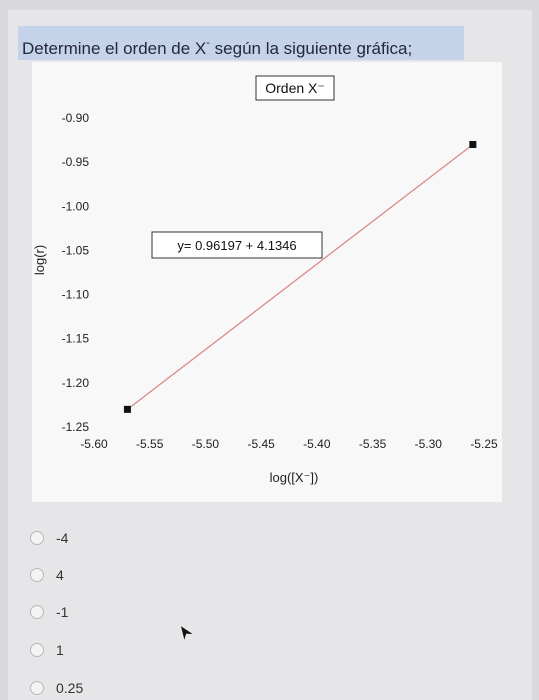 Image resolution: width=539 pixels, height=700 pixels. I want to click on y-tick-label: -0.95, so click(76, 162).